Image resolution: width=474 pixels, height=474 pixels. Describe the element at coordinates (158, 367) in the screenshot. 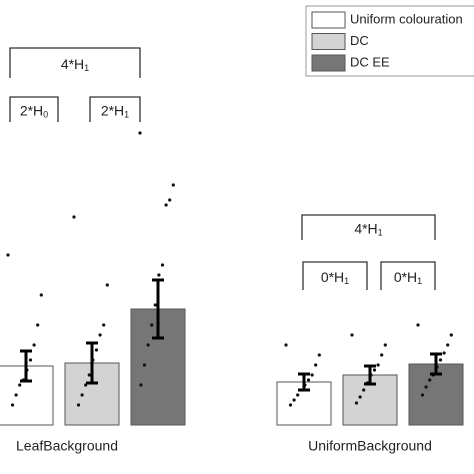

I see `bar` at that location.